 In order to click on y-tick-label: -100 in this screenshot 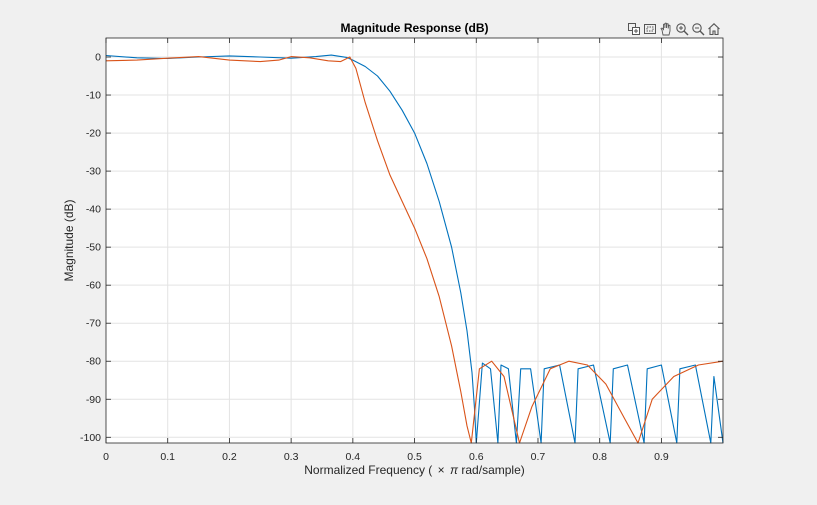, I will do `click(90, 438)`.